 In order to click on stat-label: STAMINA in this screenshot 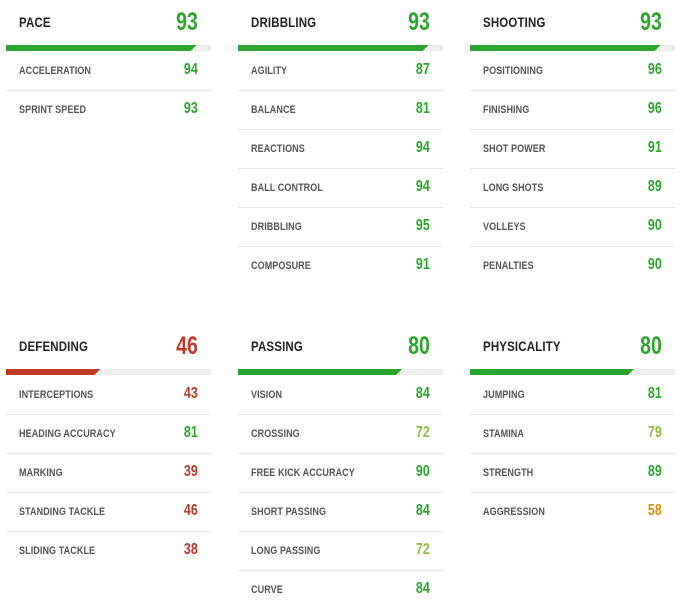, I will do `click(503, 434)`.